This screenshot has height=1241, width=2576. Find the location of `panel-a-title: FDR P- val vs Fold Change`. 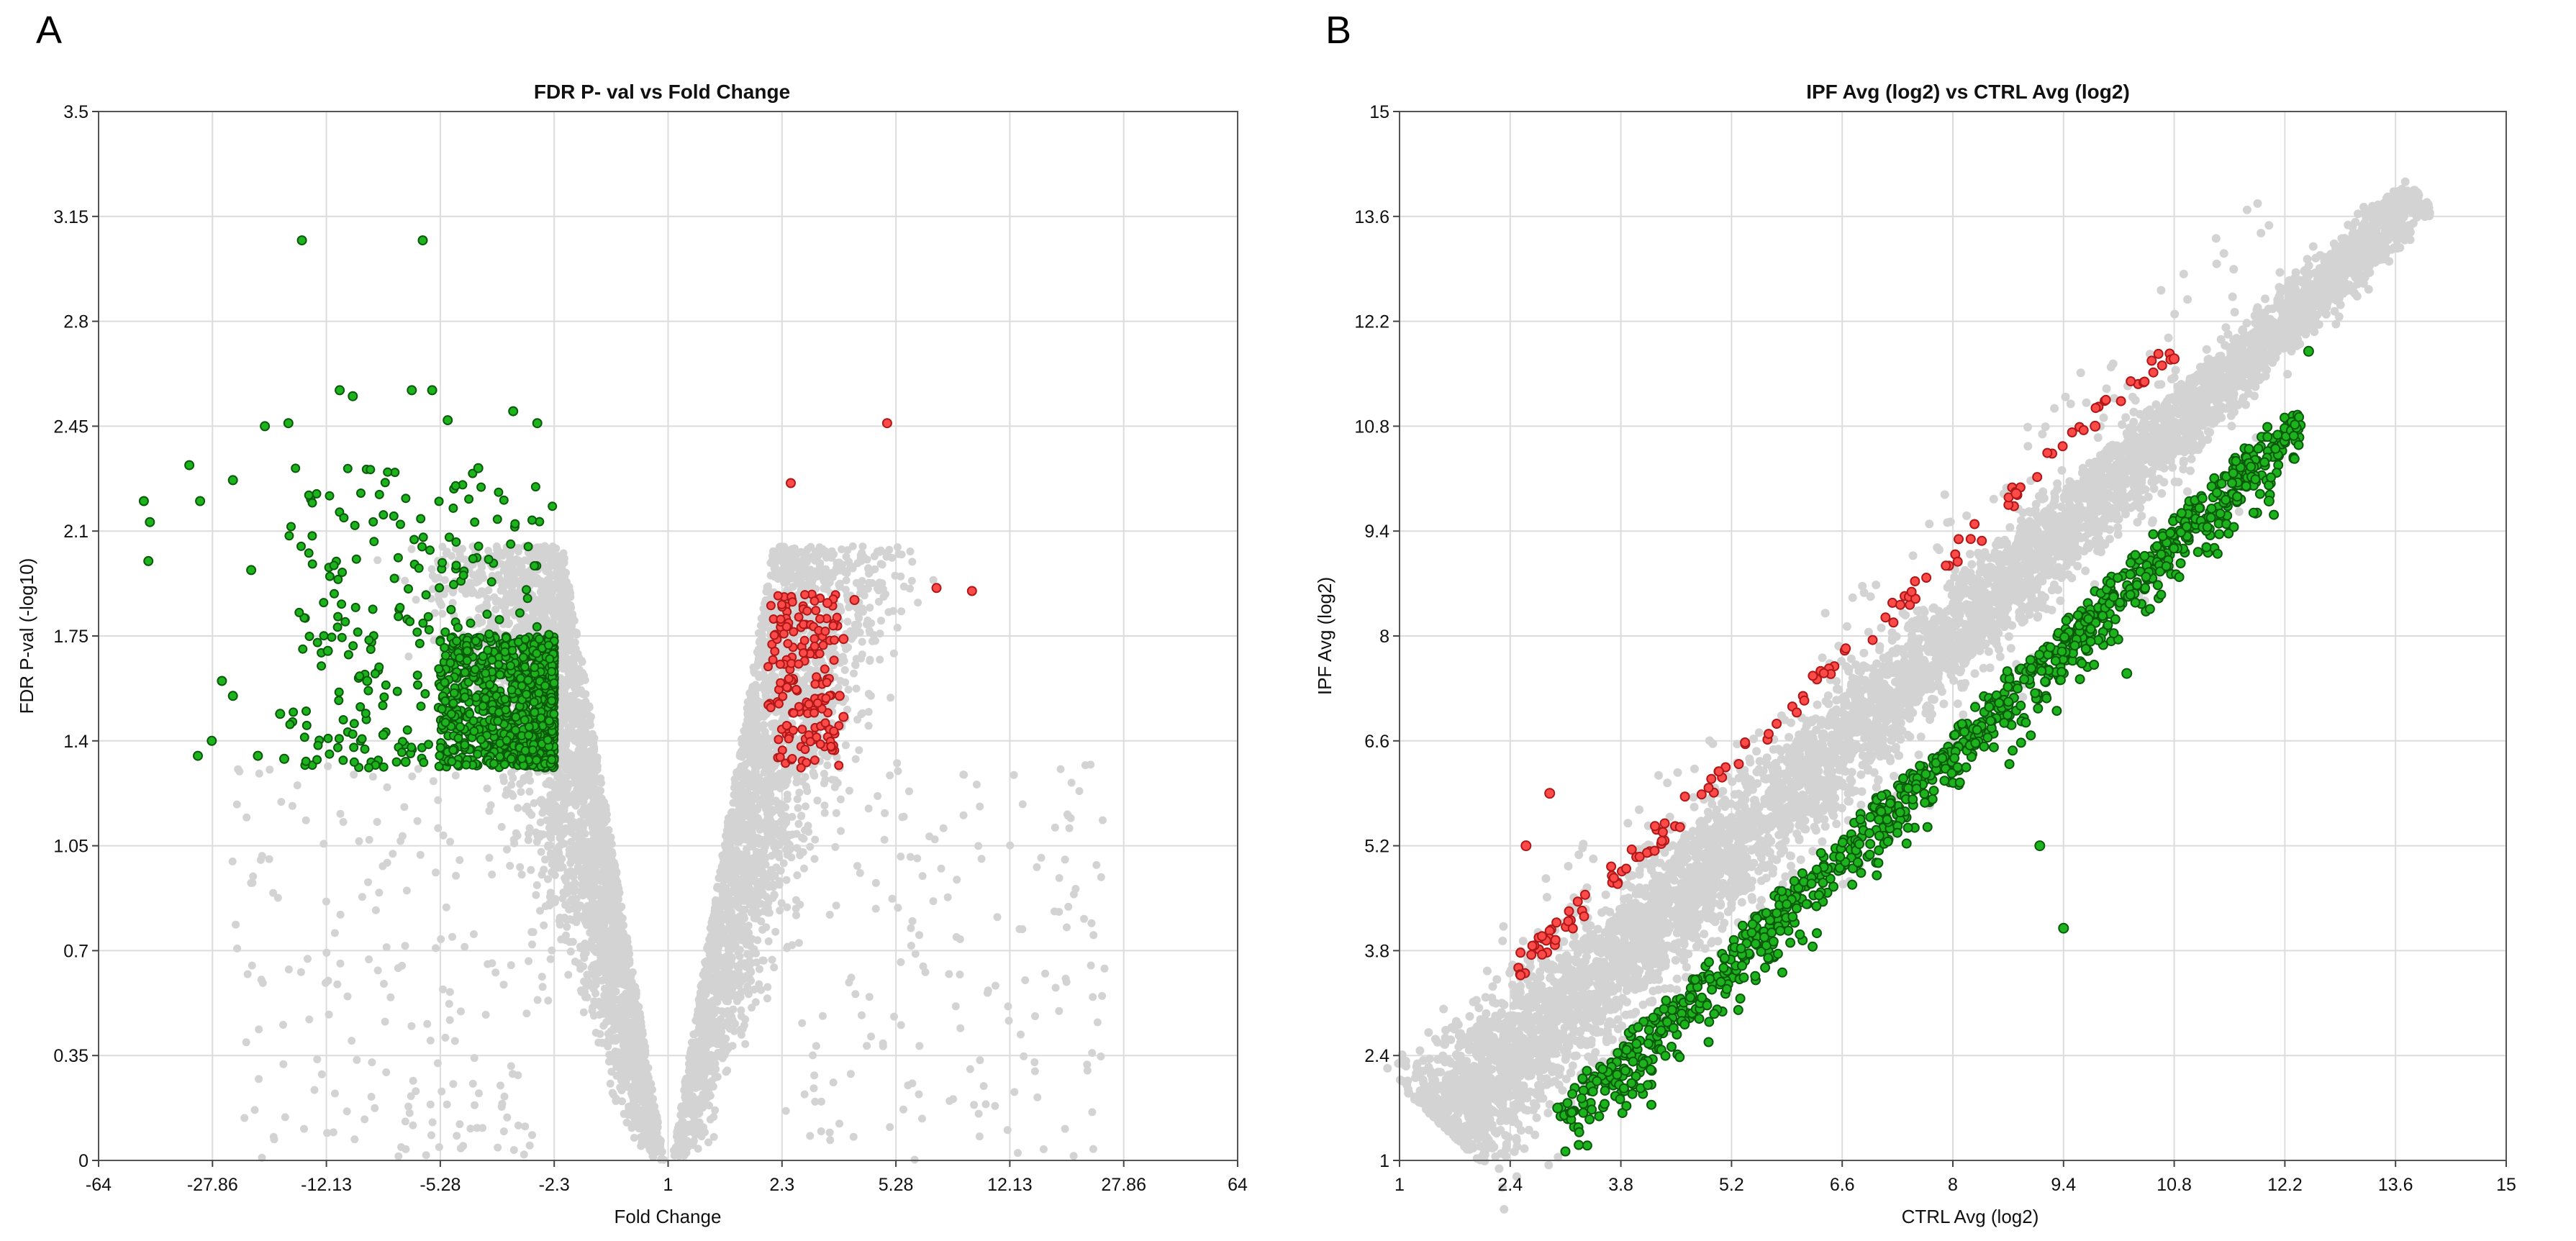

panel-a-title: FDR P- val vs Fold Change is located at coordinates (662, 92).